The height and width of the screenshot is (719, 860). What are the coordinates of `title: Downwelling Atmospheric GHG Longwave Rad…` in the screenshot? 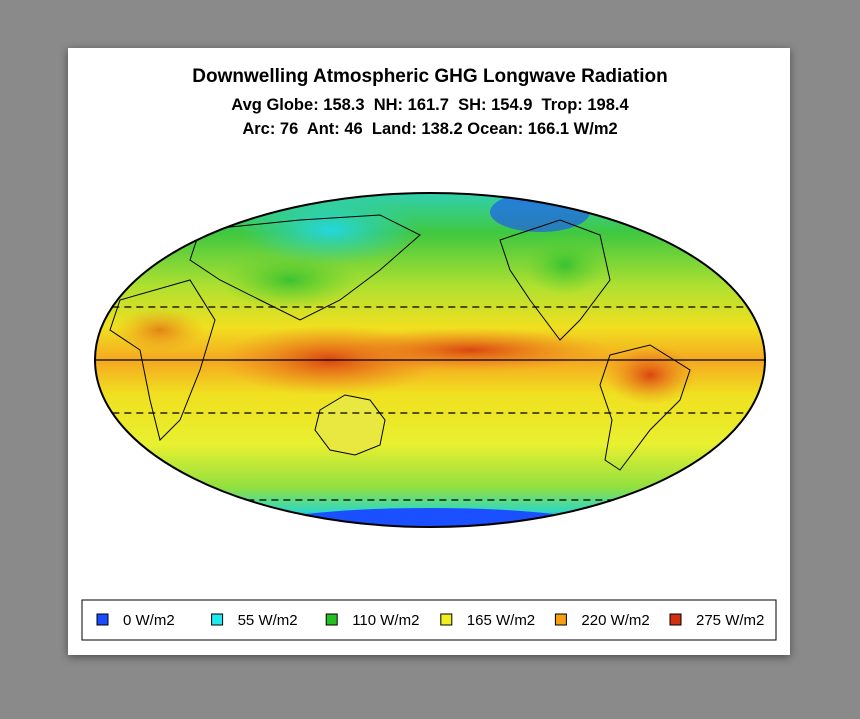 It's located at (429, 76).